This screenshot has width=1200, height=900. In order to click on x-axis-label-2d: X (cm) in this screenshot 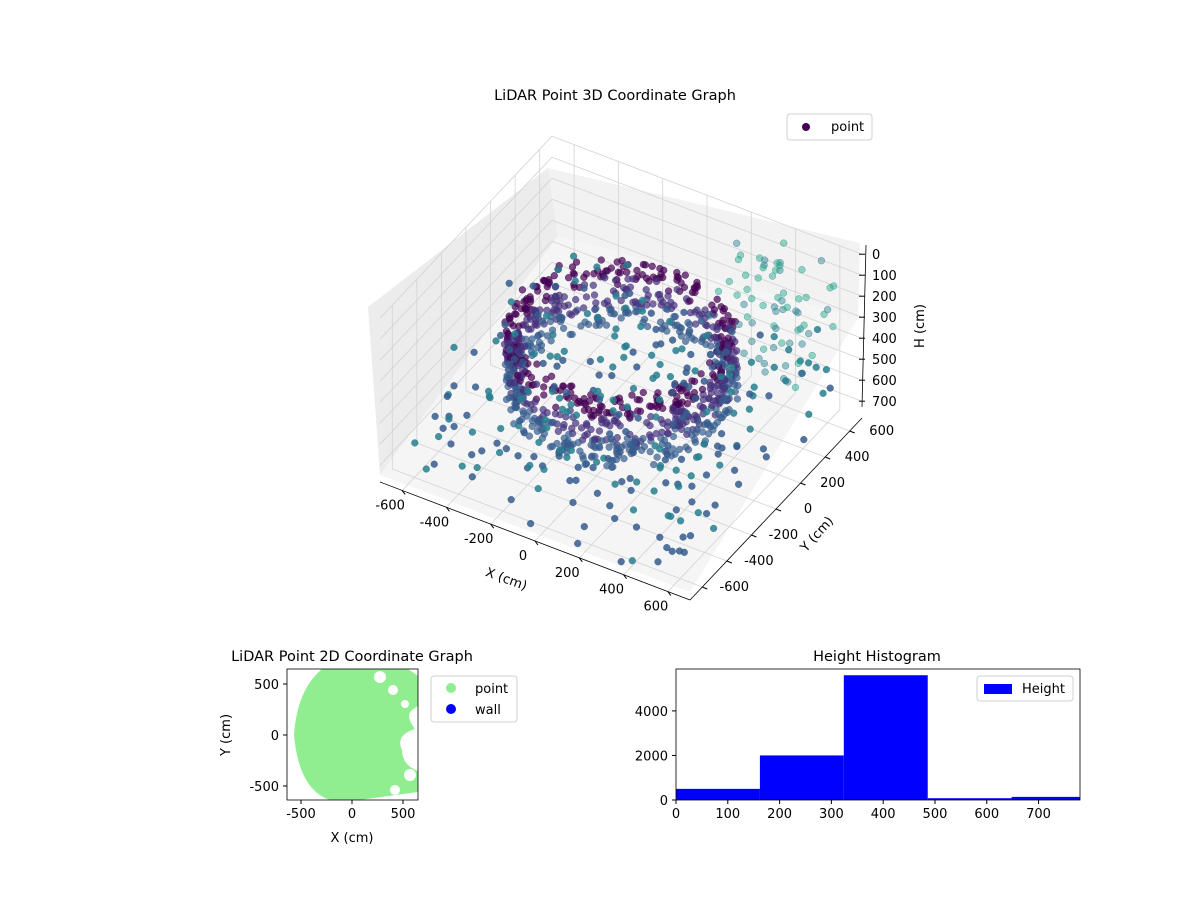, I will do `click(352, 838)`.